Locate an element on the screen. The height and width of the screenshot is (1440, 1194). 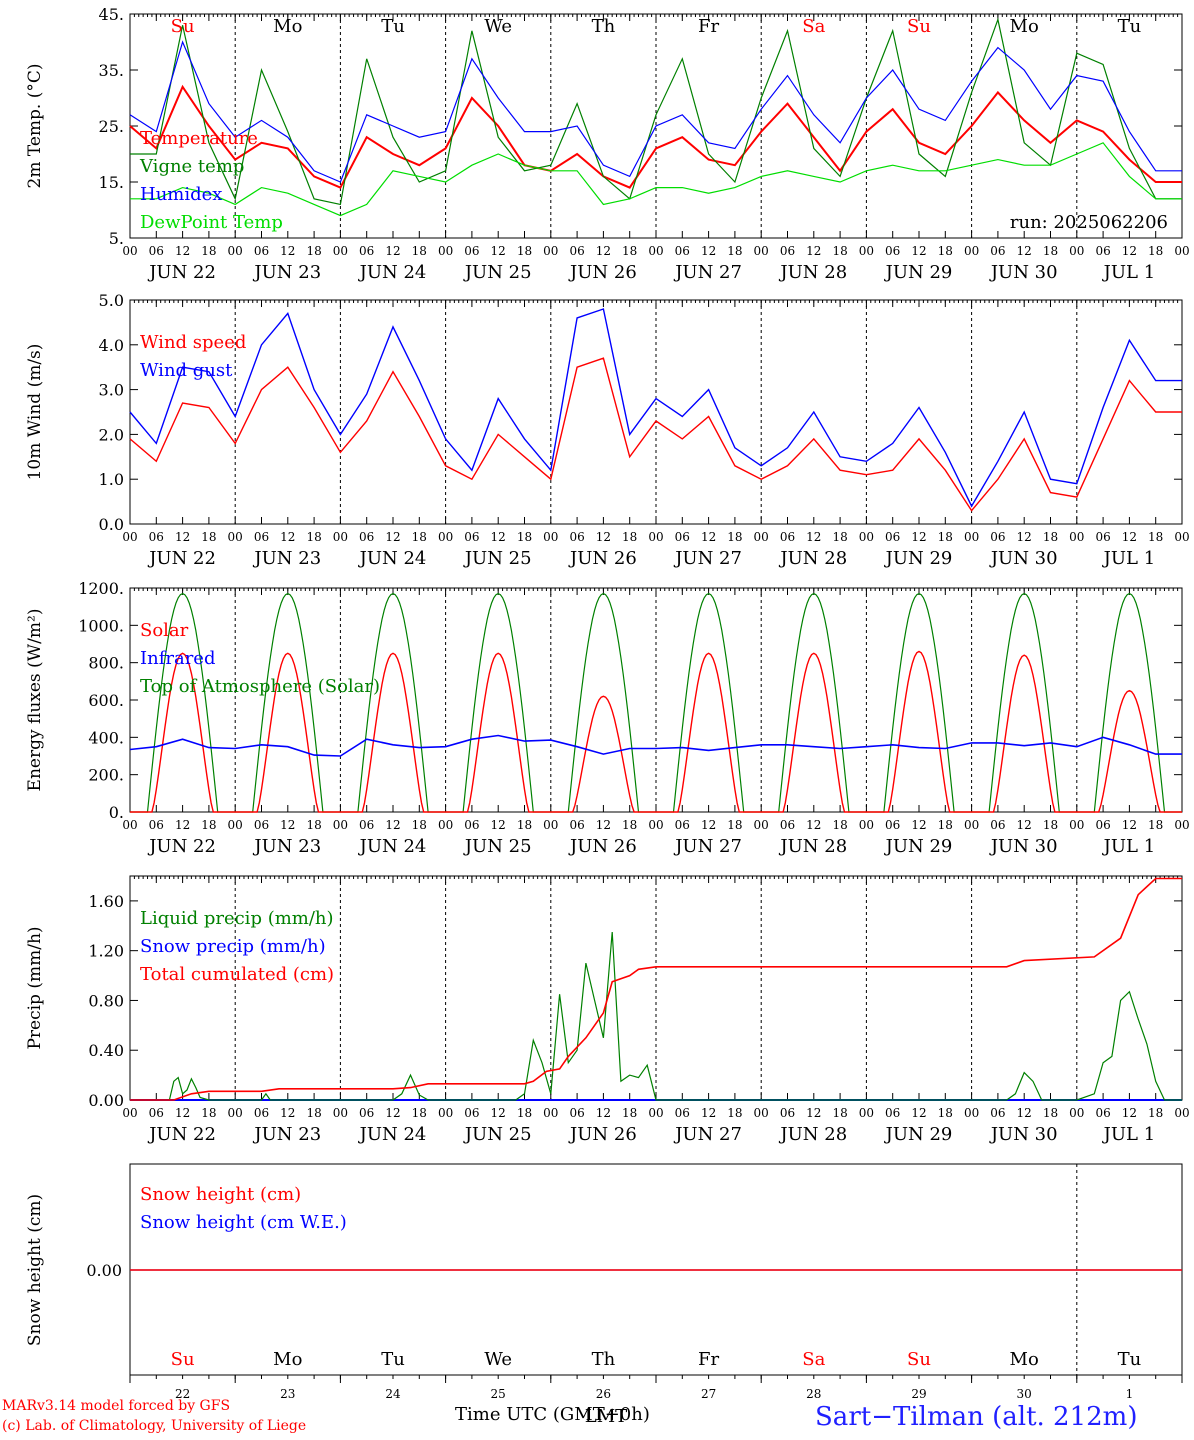
legend-entry: Snow height (cm W.E.) is located at coordinates (243, 1222).